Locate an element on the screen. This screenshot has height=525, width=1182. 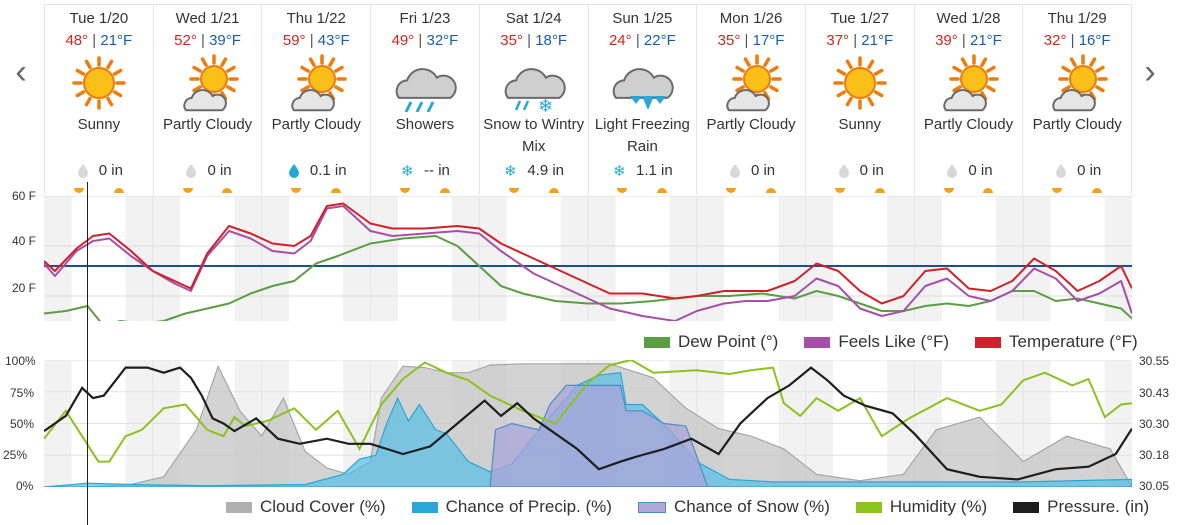
next-days-button: › is located at coordinates (1150, 72).